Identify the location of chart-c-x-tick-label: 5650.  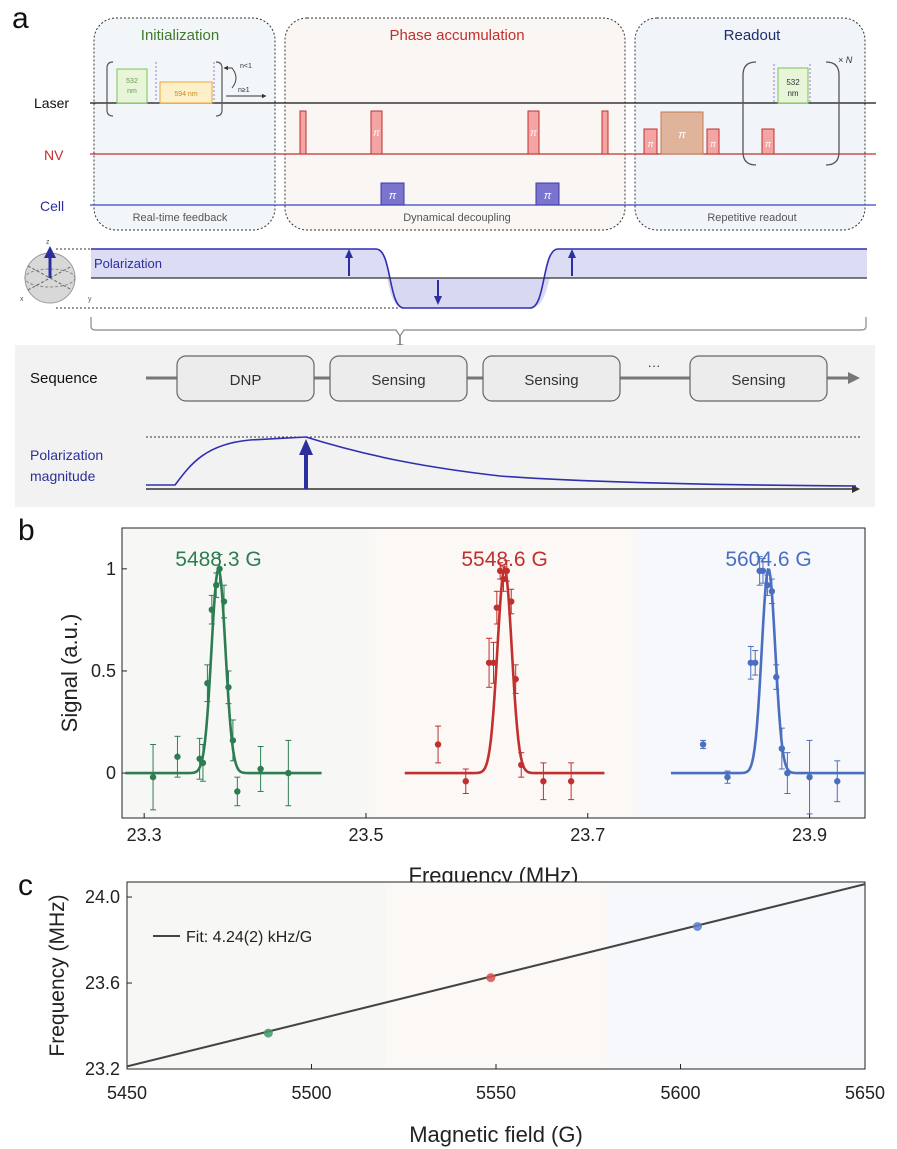
(865, 1093).